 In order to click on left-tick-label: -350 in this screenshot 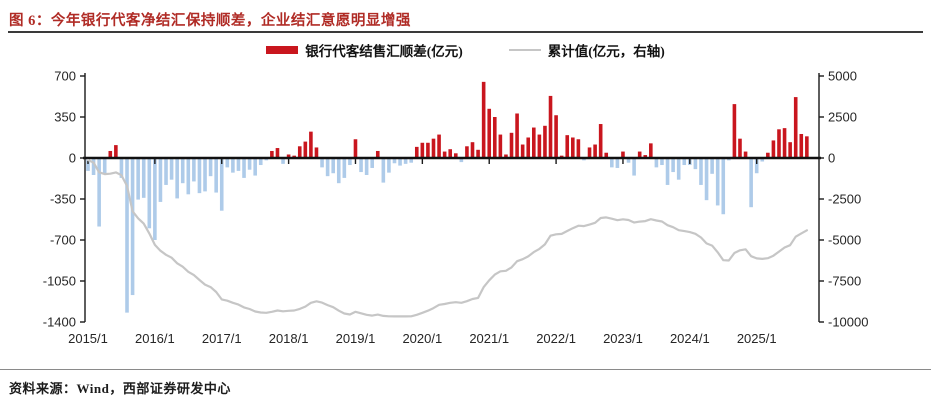, I will do `click(63, 199)`.